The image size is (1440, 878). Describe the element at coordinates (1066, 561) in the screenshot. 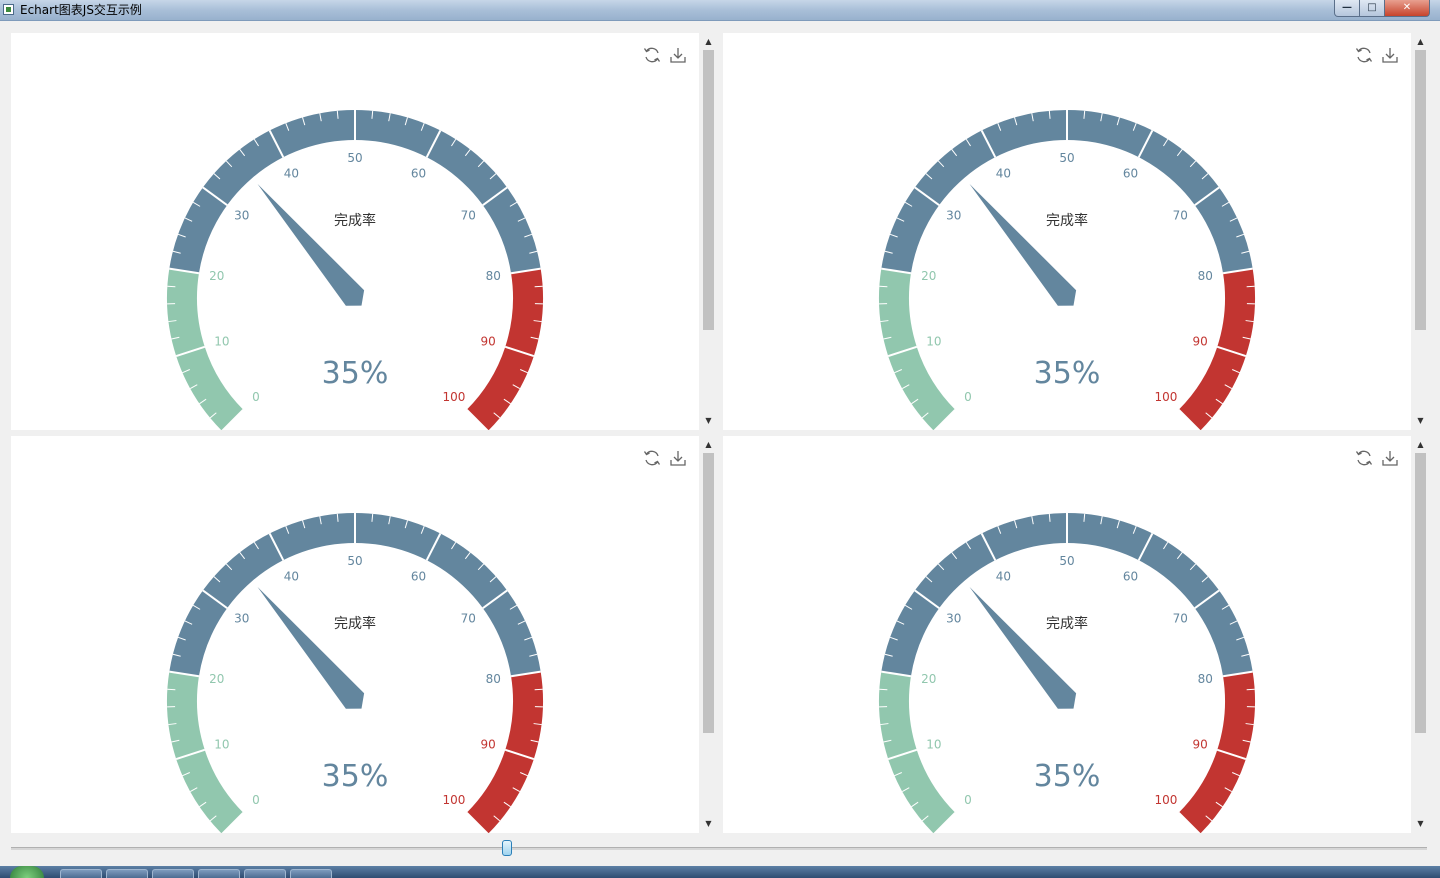

I see `gauge-tick-label: 50` at that location.